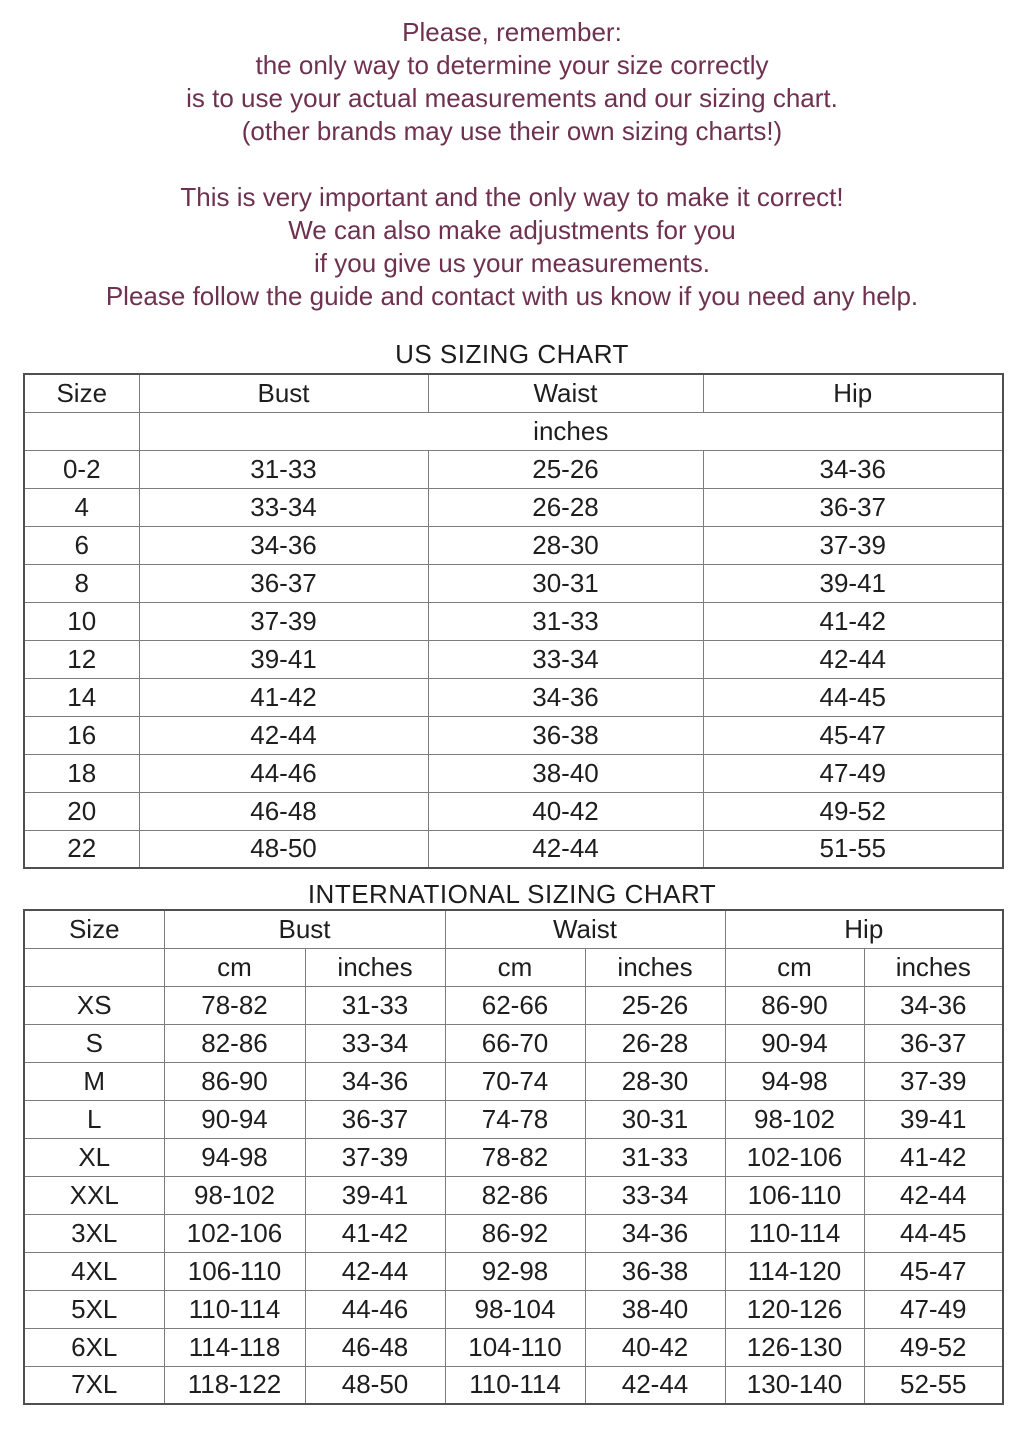  I want to click on measurement-cell: 90-94, so click(234, 1119).